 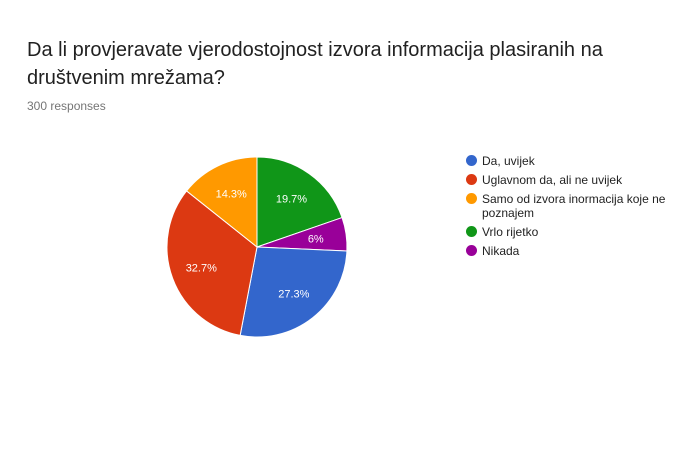 What do you see at coordinates (508, 161) in the screenshot?
I see `legend-label: Da, uvijek` at bounding box center [508, 161].